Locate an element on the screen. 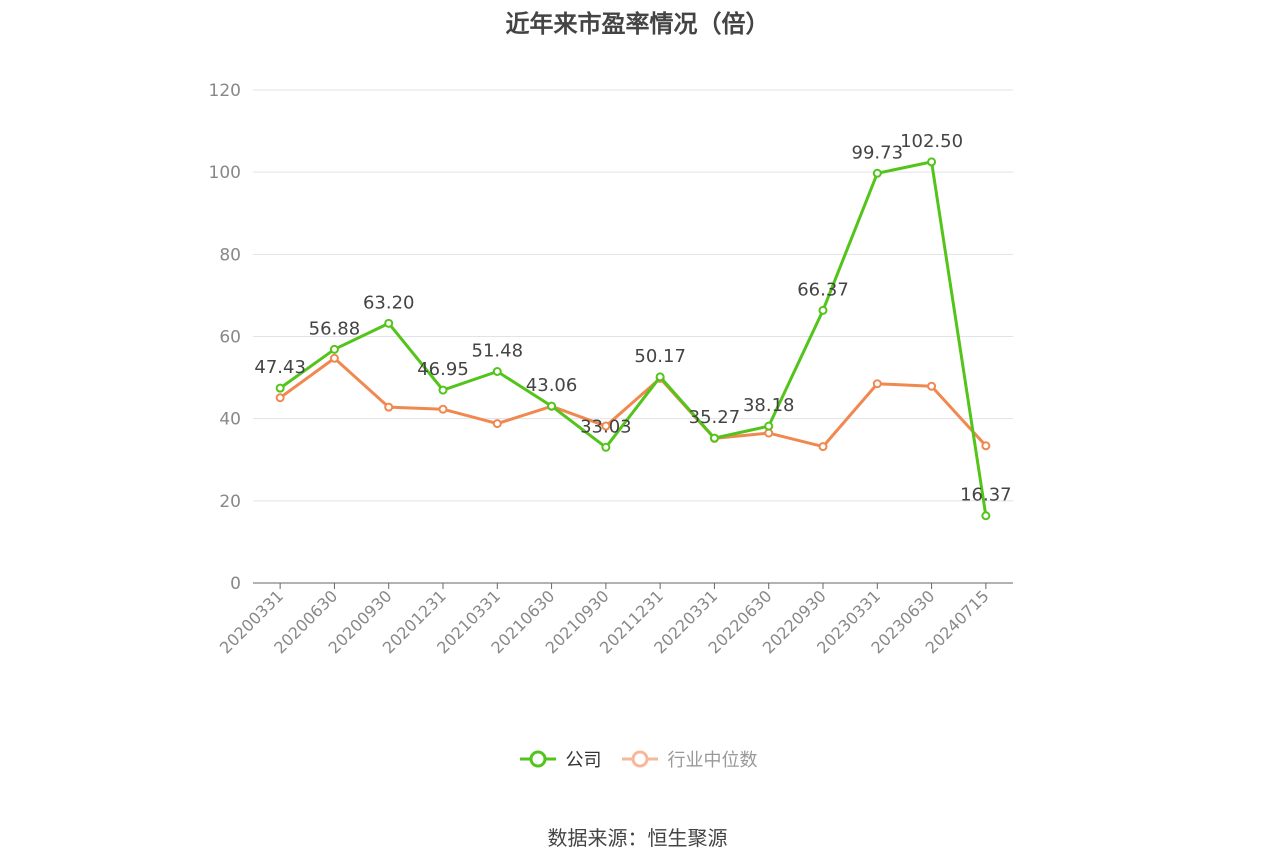 The image size is (1275, 862). series-line-industry is located at coordinates (633, 402).